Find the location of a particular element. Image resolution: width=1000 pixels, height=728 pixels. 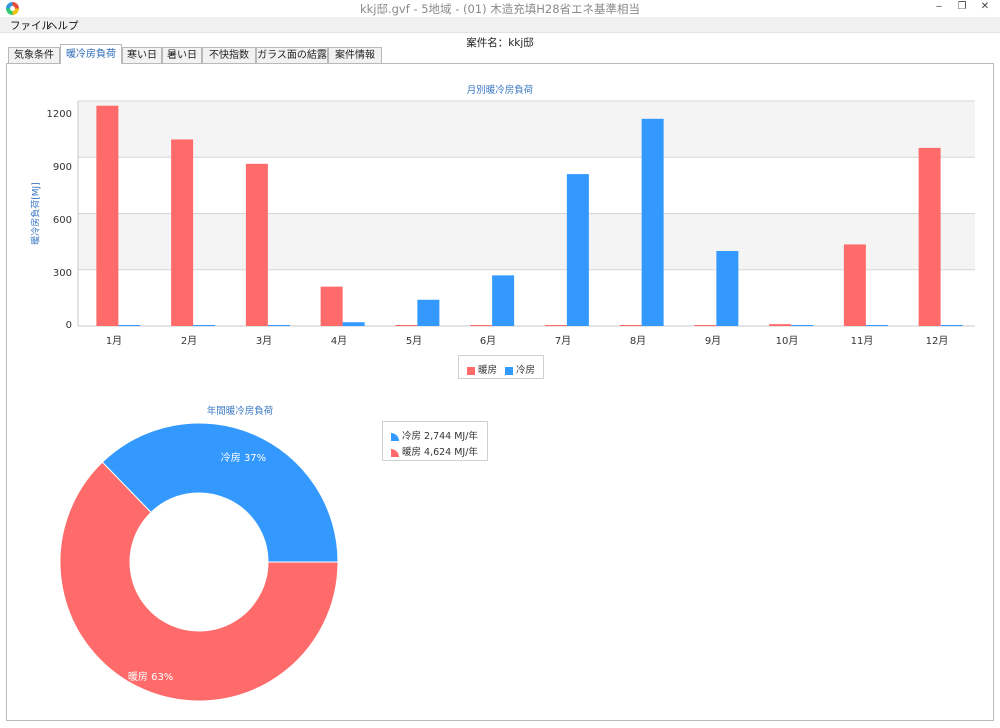

window-title: kkj邸.gvf - 5地域 - (01) 木造充填H28省エネ基準相当 is located at coordinates (500, 9).